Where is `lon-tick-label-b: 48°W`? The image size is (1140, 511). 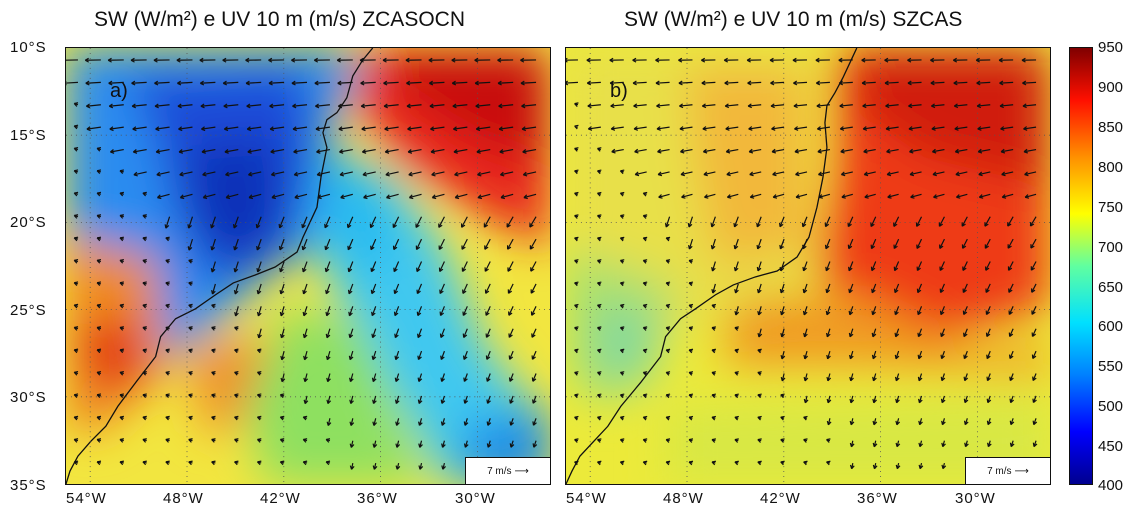
lon-tick-label-b: 48°W is located at coordinates (683, 498).